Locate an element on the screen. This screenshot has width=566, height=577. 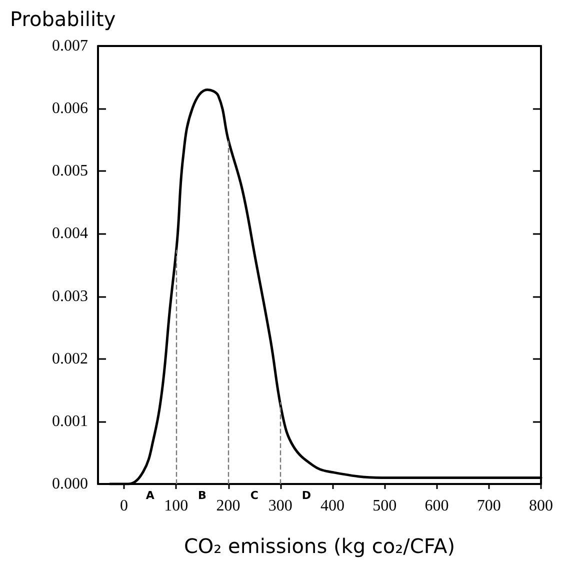
x-tick-label: 500 is located at coordinates (384, 506).